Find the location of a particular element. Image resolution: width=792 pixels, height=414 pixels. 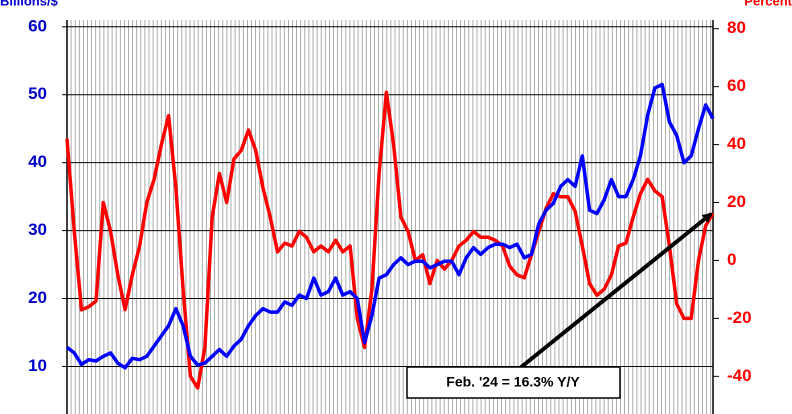

y2-tick-label: 20 is located at coordinates (736, 201).